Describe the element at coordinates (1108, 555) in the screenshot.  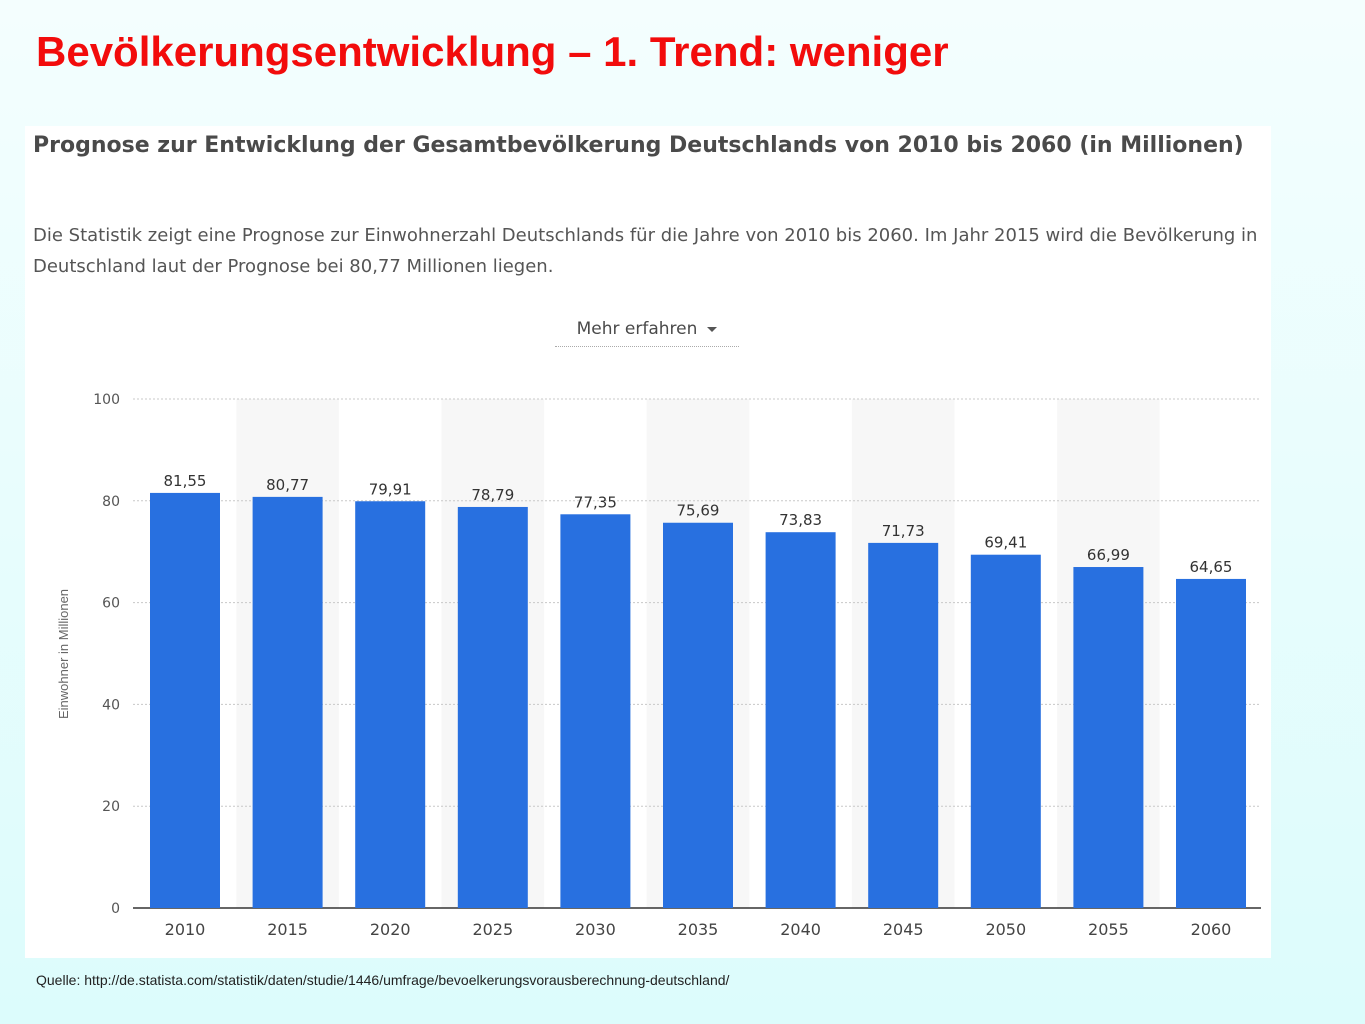
I see `bar-value-label: 66,99` at that location.